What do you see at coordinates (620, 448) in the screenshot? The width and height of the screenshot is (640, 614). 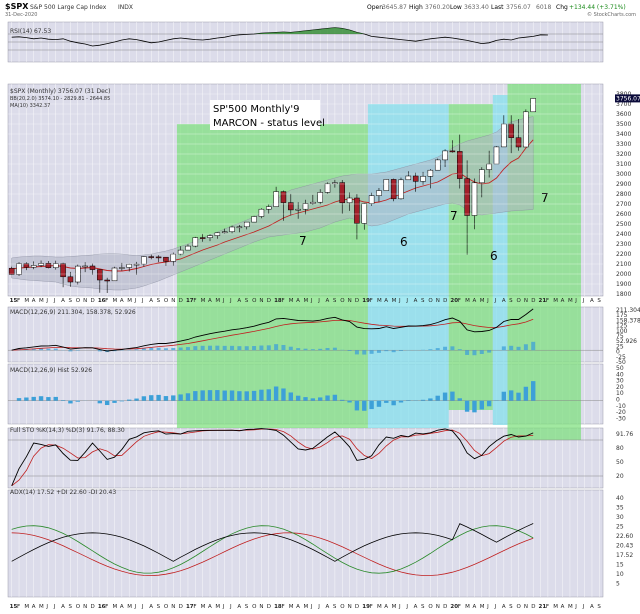 I see `sto-tick: 80` at bounding box center [620, 448].